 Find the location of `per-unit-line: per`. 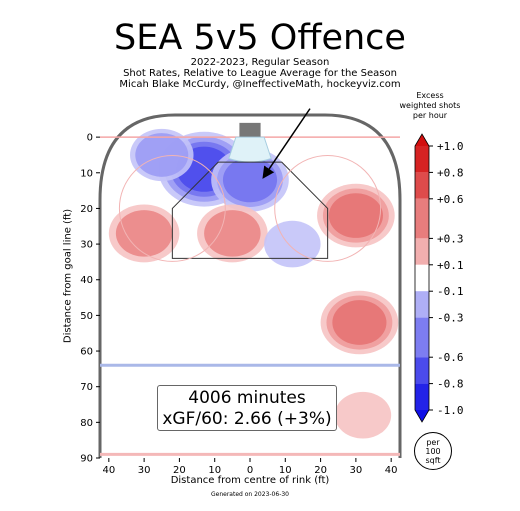

per-unit-line: per is located at coordinates (433, 442).